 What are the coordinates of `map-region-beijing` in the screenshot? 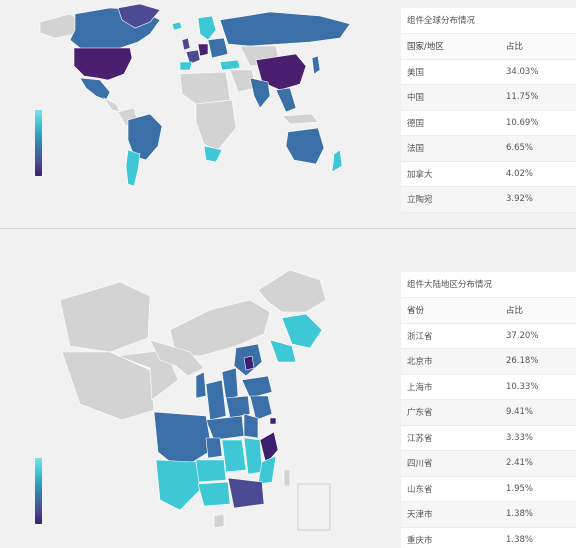 It's located at (249, 363).